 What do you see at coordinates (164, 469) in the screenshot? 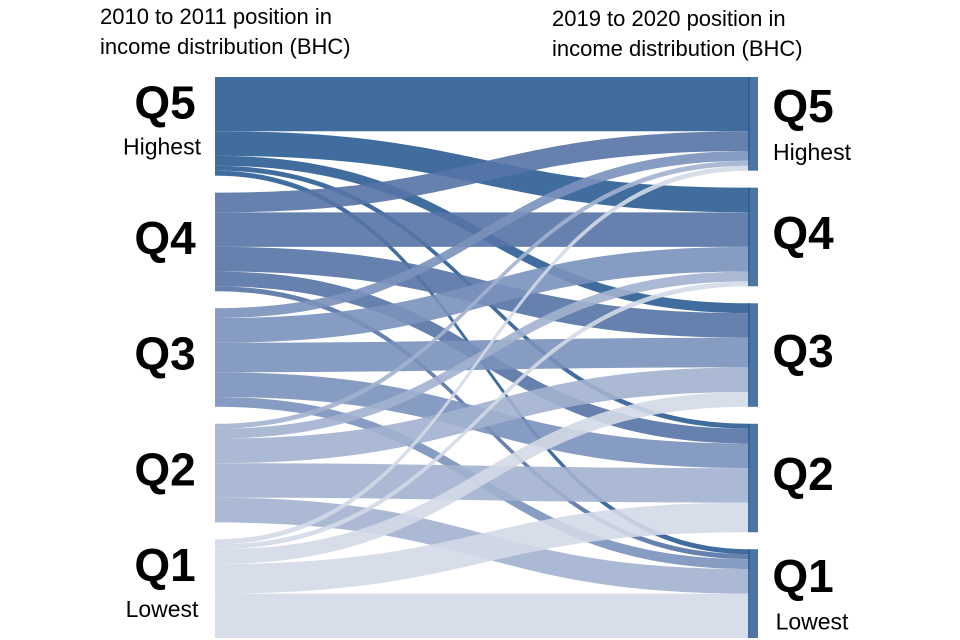
I see `left-label: Q2` at bounding box center [164, 469].